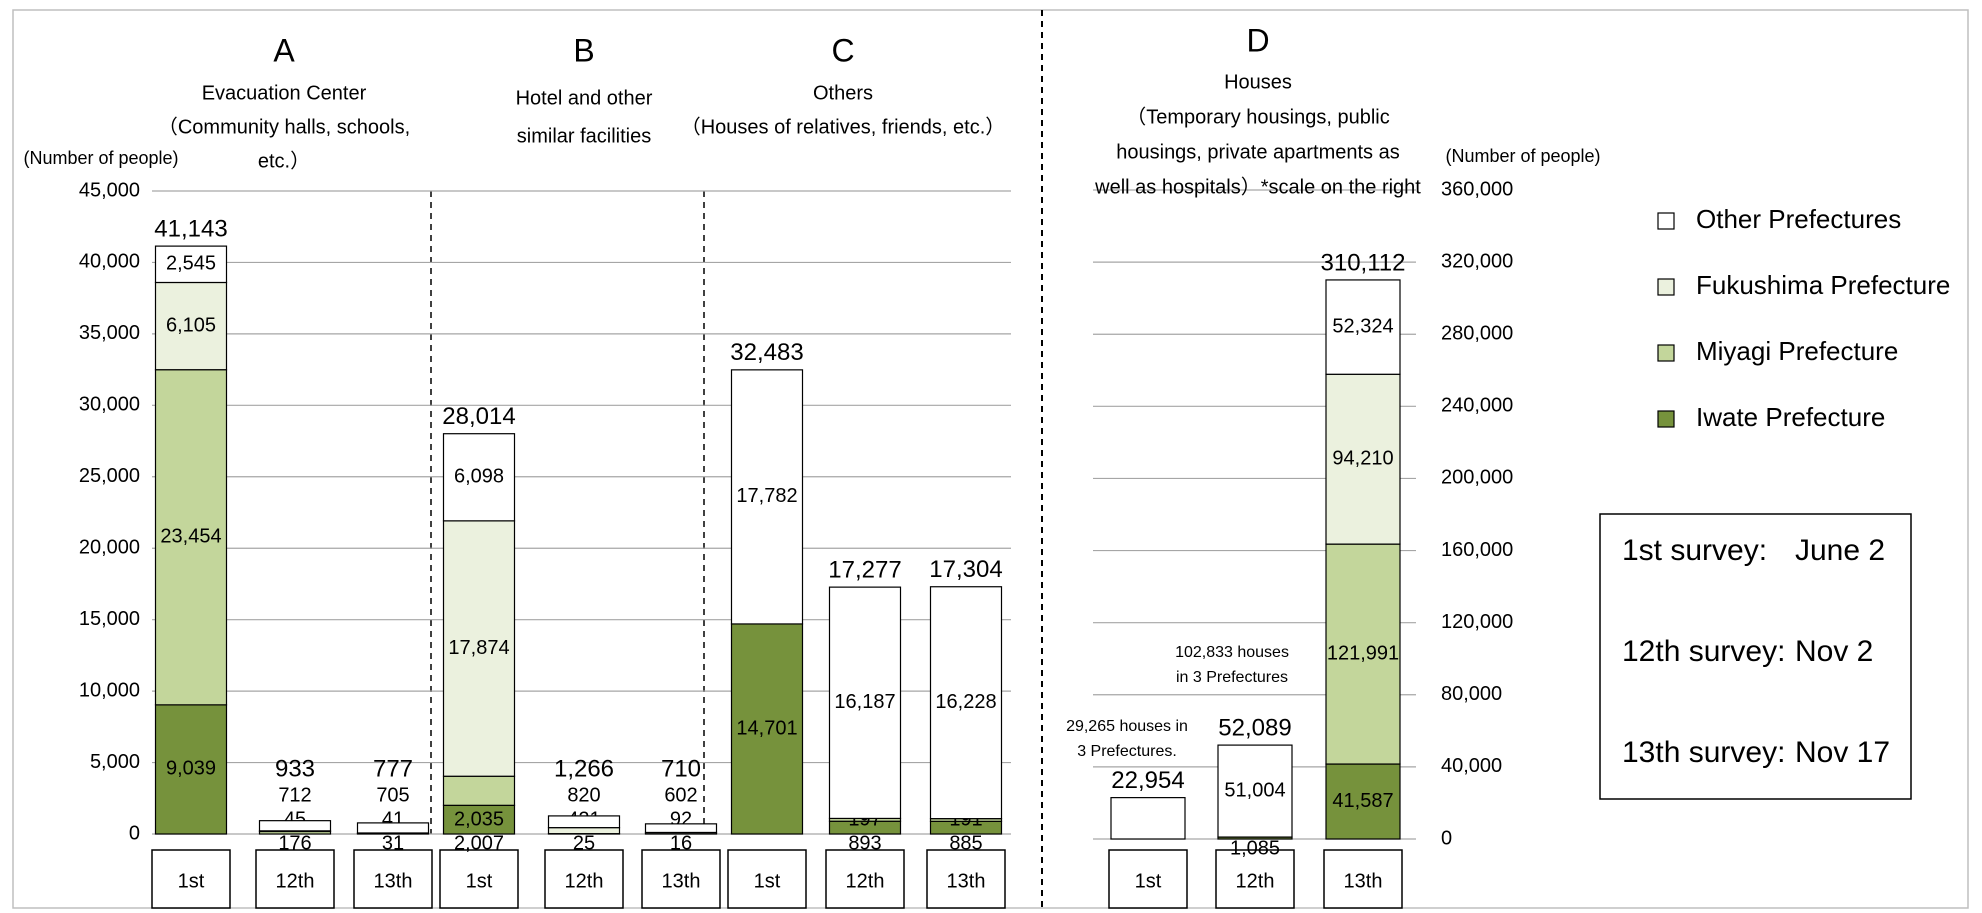 Image resolution: width=1982 pixels, height=913 pixels. I want to click on group-letter: C, so click(842, 50).